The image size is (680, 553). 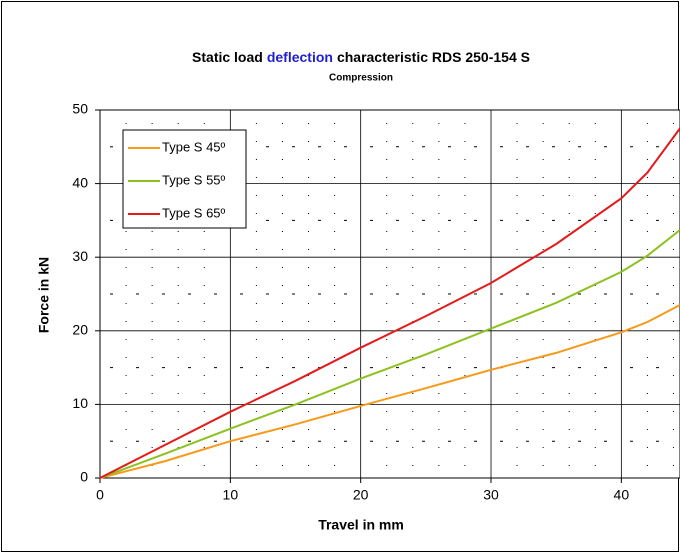 I want to click on y-tick-label: 20, so click(x=80, y=330).